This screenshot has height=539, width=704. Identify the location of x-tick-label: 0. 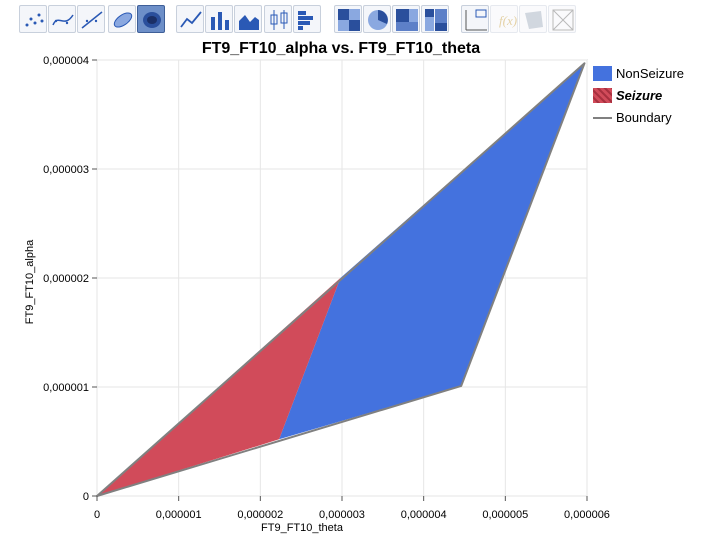
(97, 515).